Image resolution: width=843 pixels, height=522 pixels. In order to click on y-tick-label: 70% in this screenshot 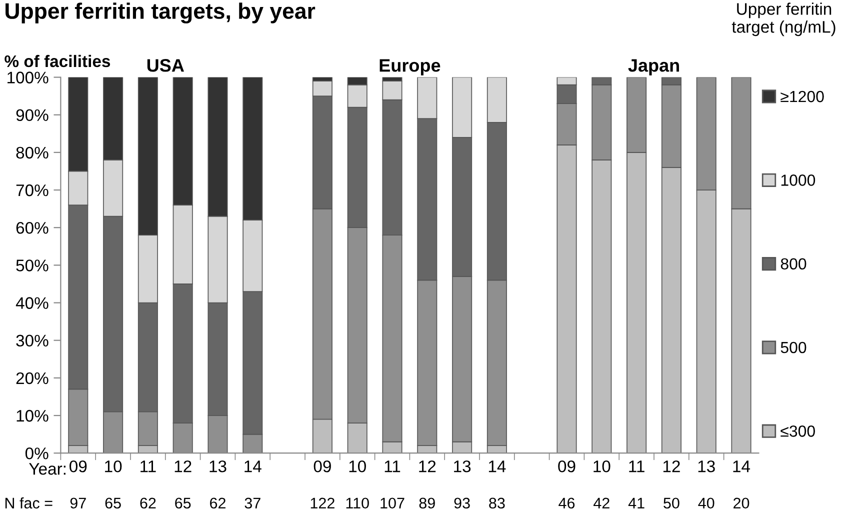, I will do `click(32, 190)`.